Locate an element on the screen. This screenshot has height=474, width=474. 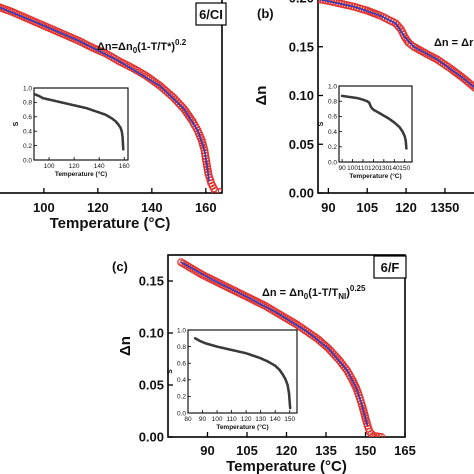
equation-part: Δn = Δr is located at coordinates (454, 43).